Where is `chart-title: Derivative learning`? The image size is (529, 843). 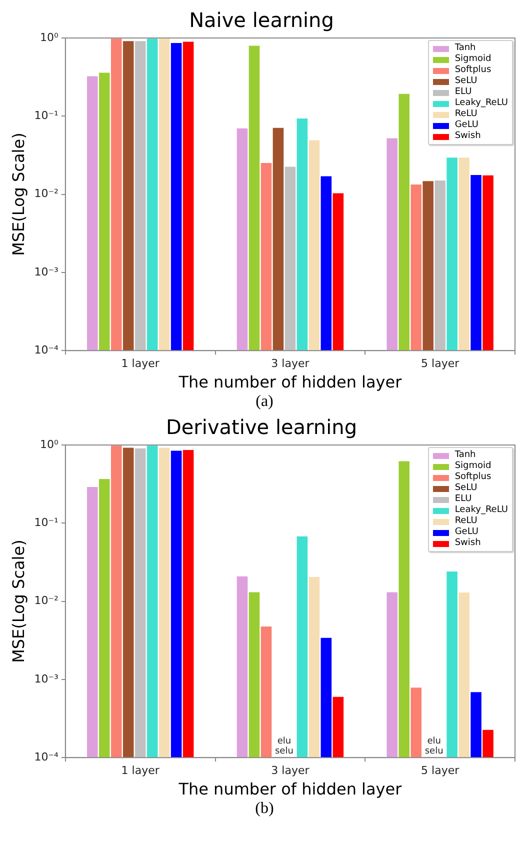
chart-title: Derivative learning is located at coordinates (262, 427).